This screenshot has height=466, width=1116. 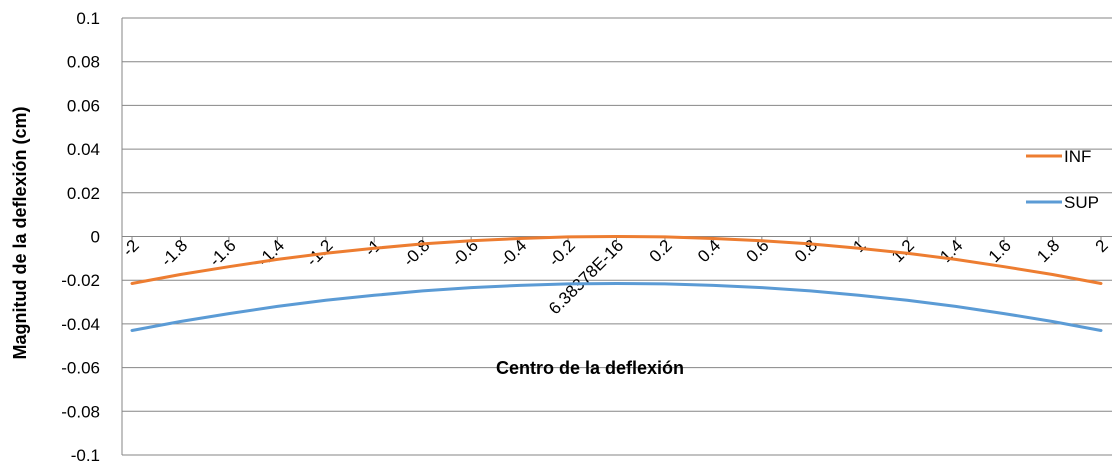 What do you see at coordinates (83, 149) in the screenshot?
I see `y-tick-label: 0.04` at bounding box center [83, 149].